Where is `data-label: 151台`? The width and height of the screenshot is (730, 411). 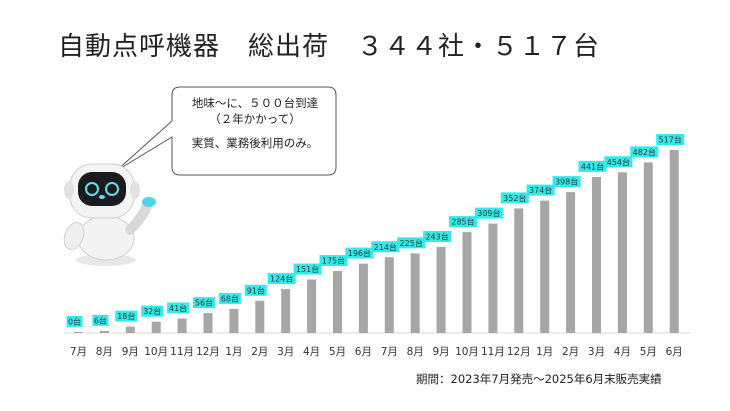
data-label: 151台 is located at coordinates (307, 269).